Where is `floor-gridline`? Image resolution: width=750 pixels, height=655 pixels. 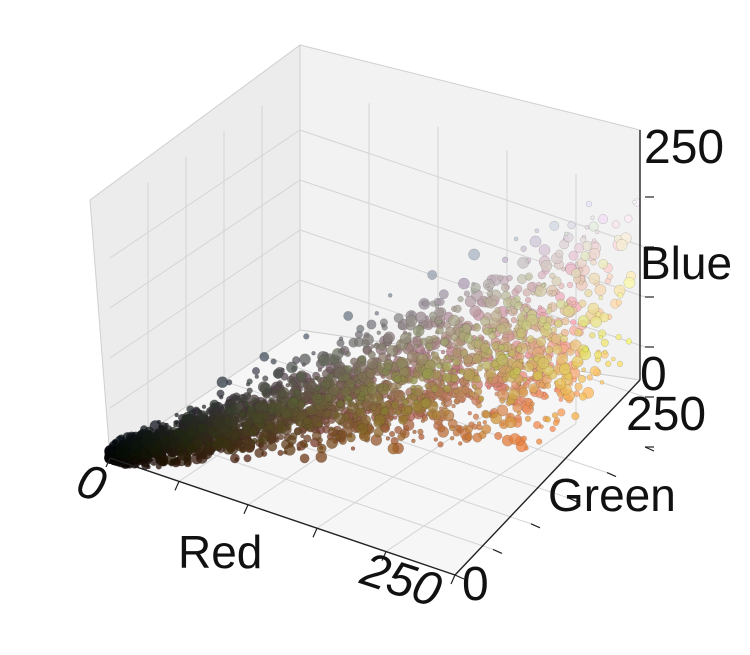
floor-gridline is located at coordinates (481, 488).